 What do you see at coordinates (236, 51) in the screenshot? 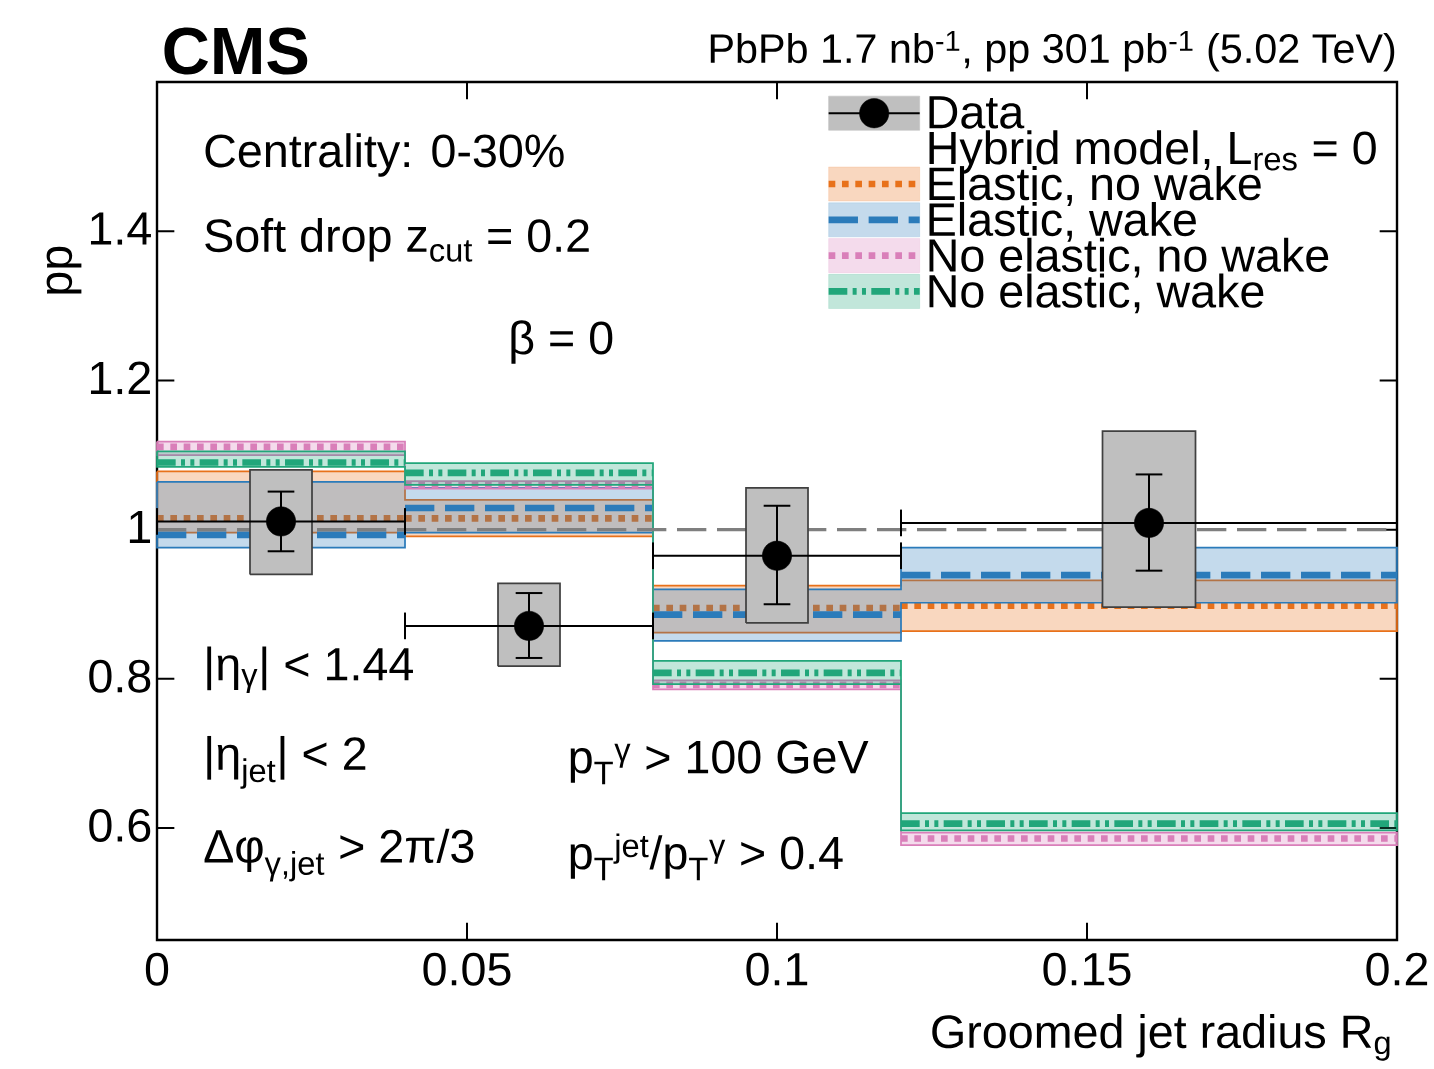
I see `chart-title: CMS` at bounding box center [236, 51].